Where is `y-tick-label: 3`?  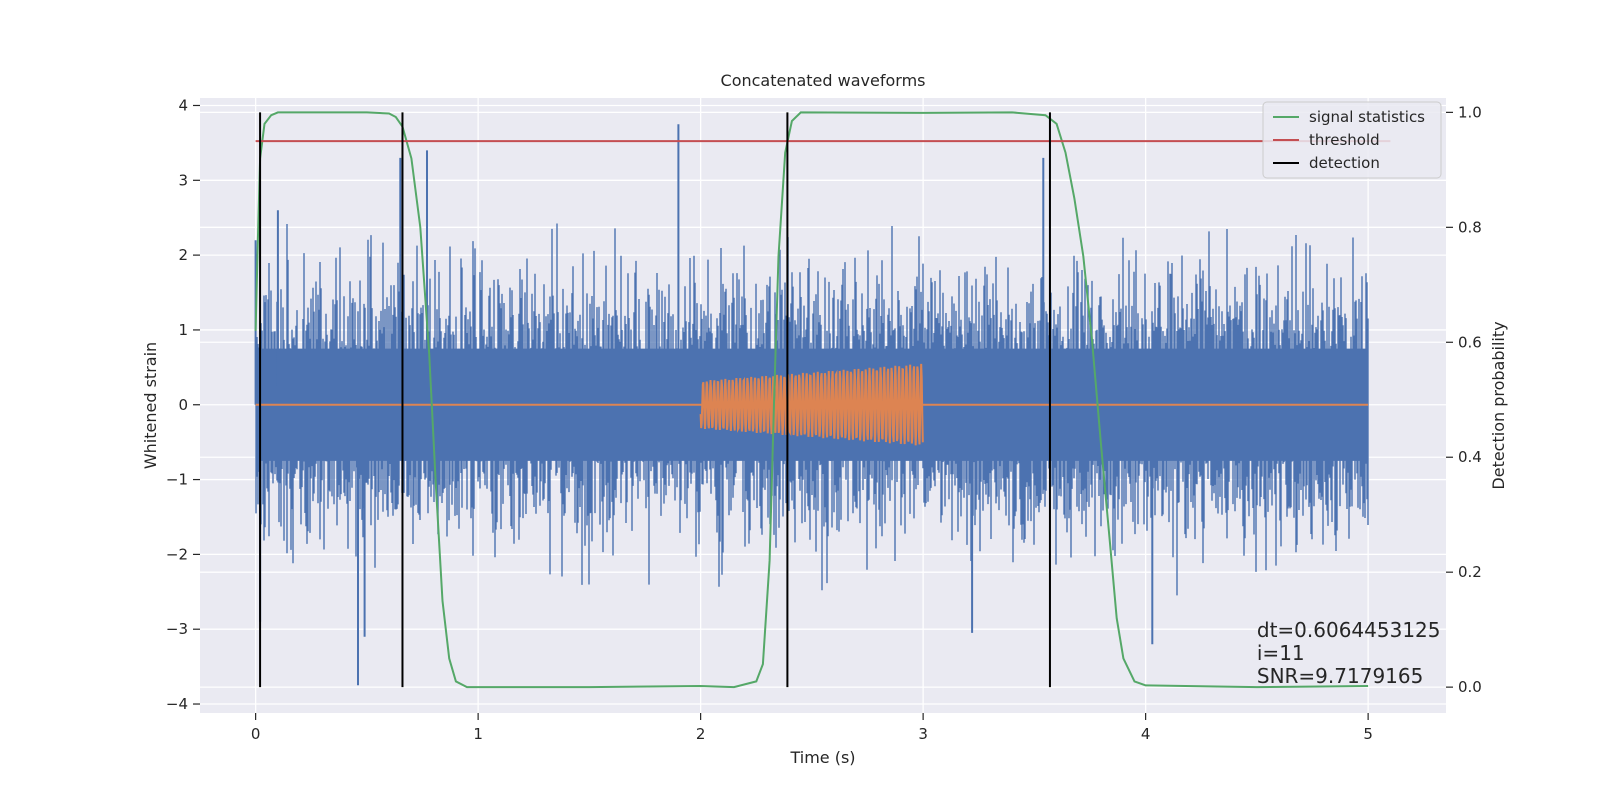
y-tick-label: 3 is located at coordinates (183, 180).